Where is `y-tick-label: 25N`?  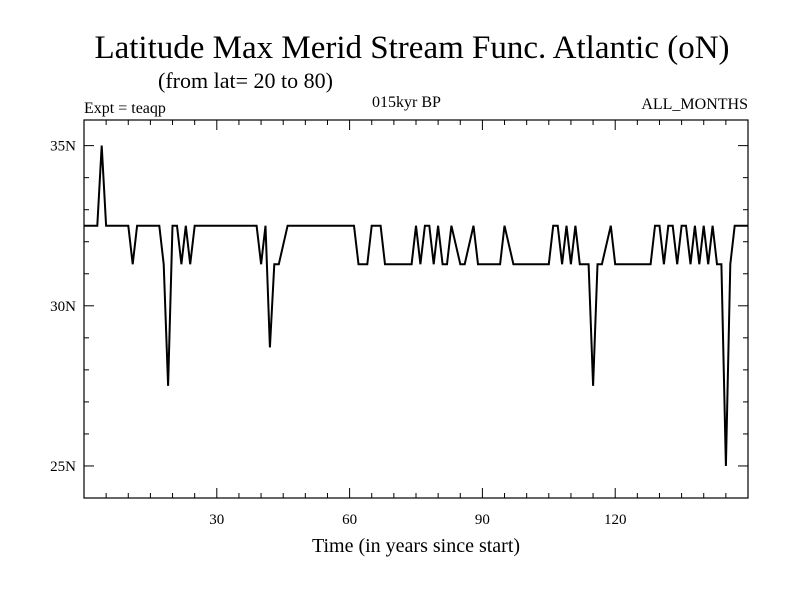
y-tick-label: 25N is located at coordinates (63, 467).